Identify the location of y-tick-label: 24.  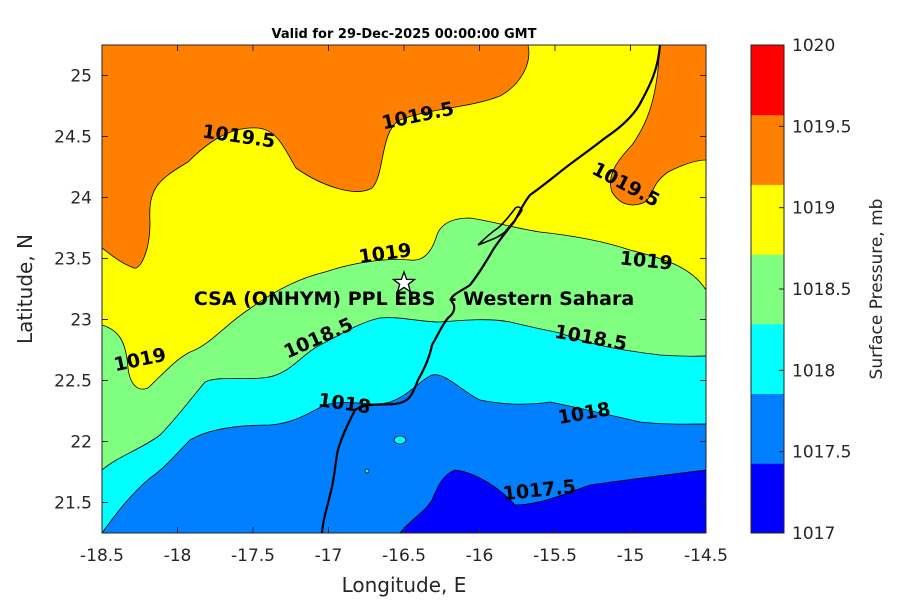
(81, 199).